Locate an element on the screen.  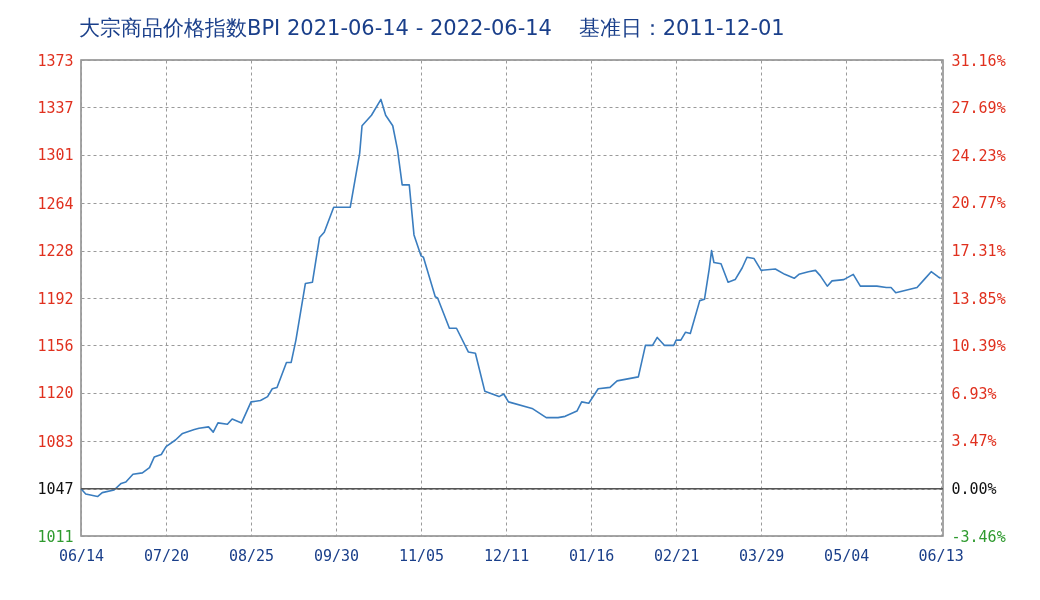
y-tick-label: 1011 is located at coordinates (55, 536).